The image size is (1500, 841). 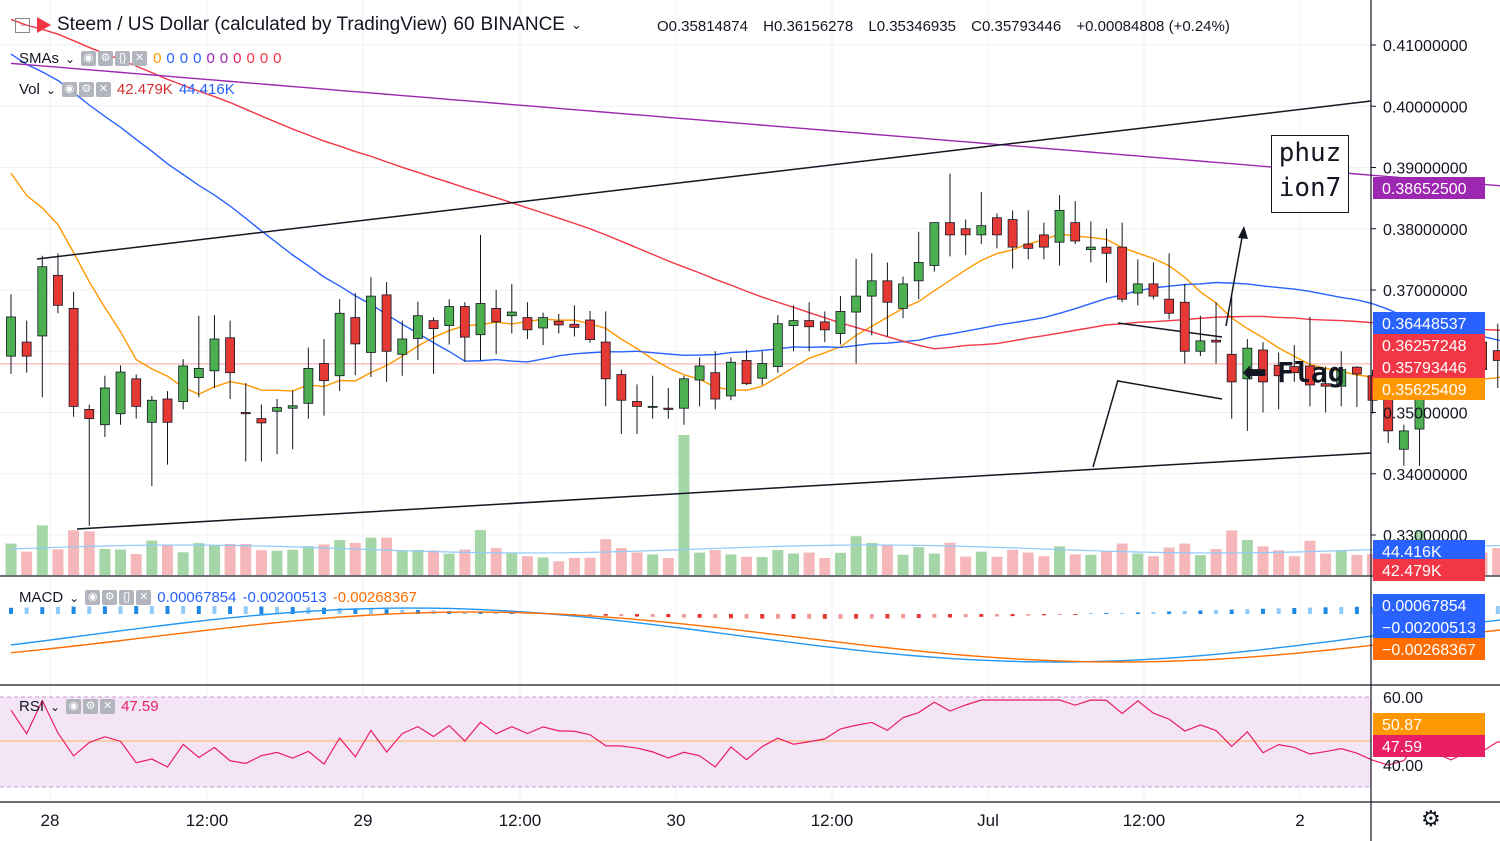 I want to click on collapse-button: −, so click(x=22, y=25).